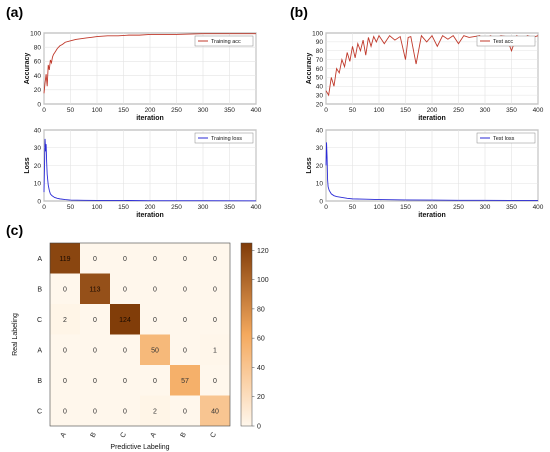 This screenshot has width=550, height=452. What do you see at coordinates (38, 130) in the screenshot?
I see `train-loss-y-tick-label: 40` at bounding box center [38, 130].